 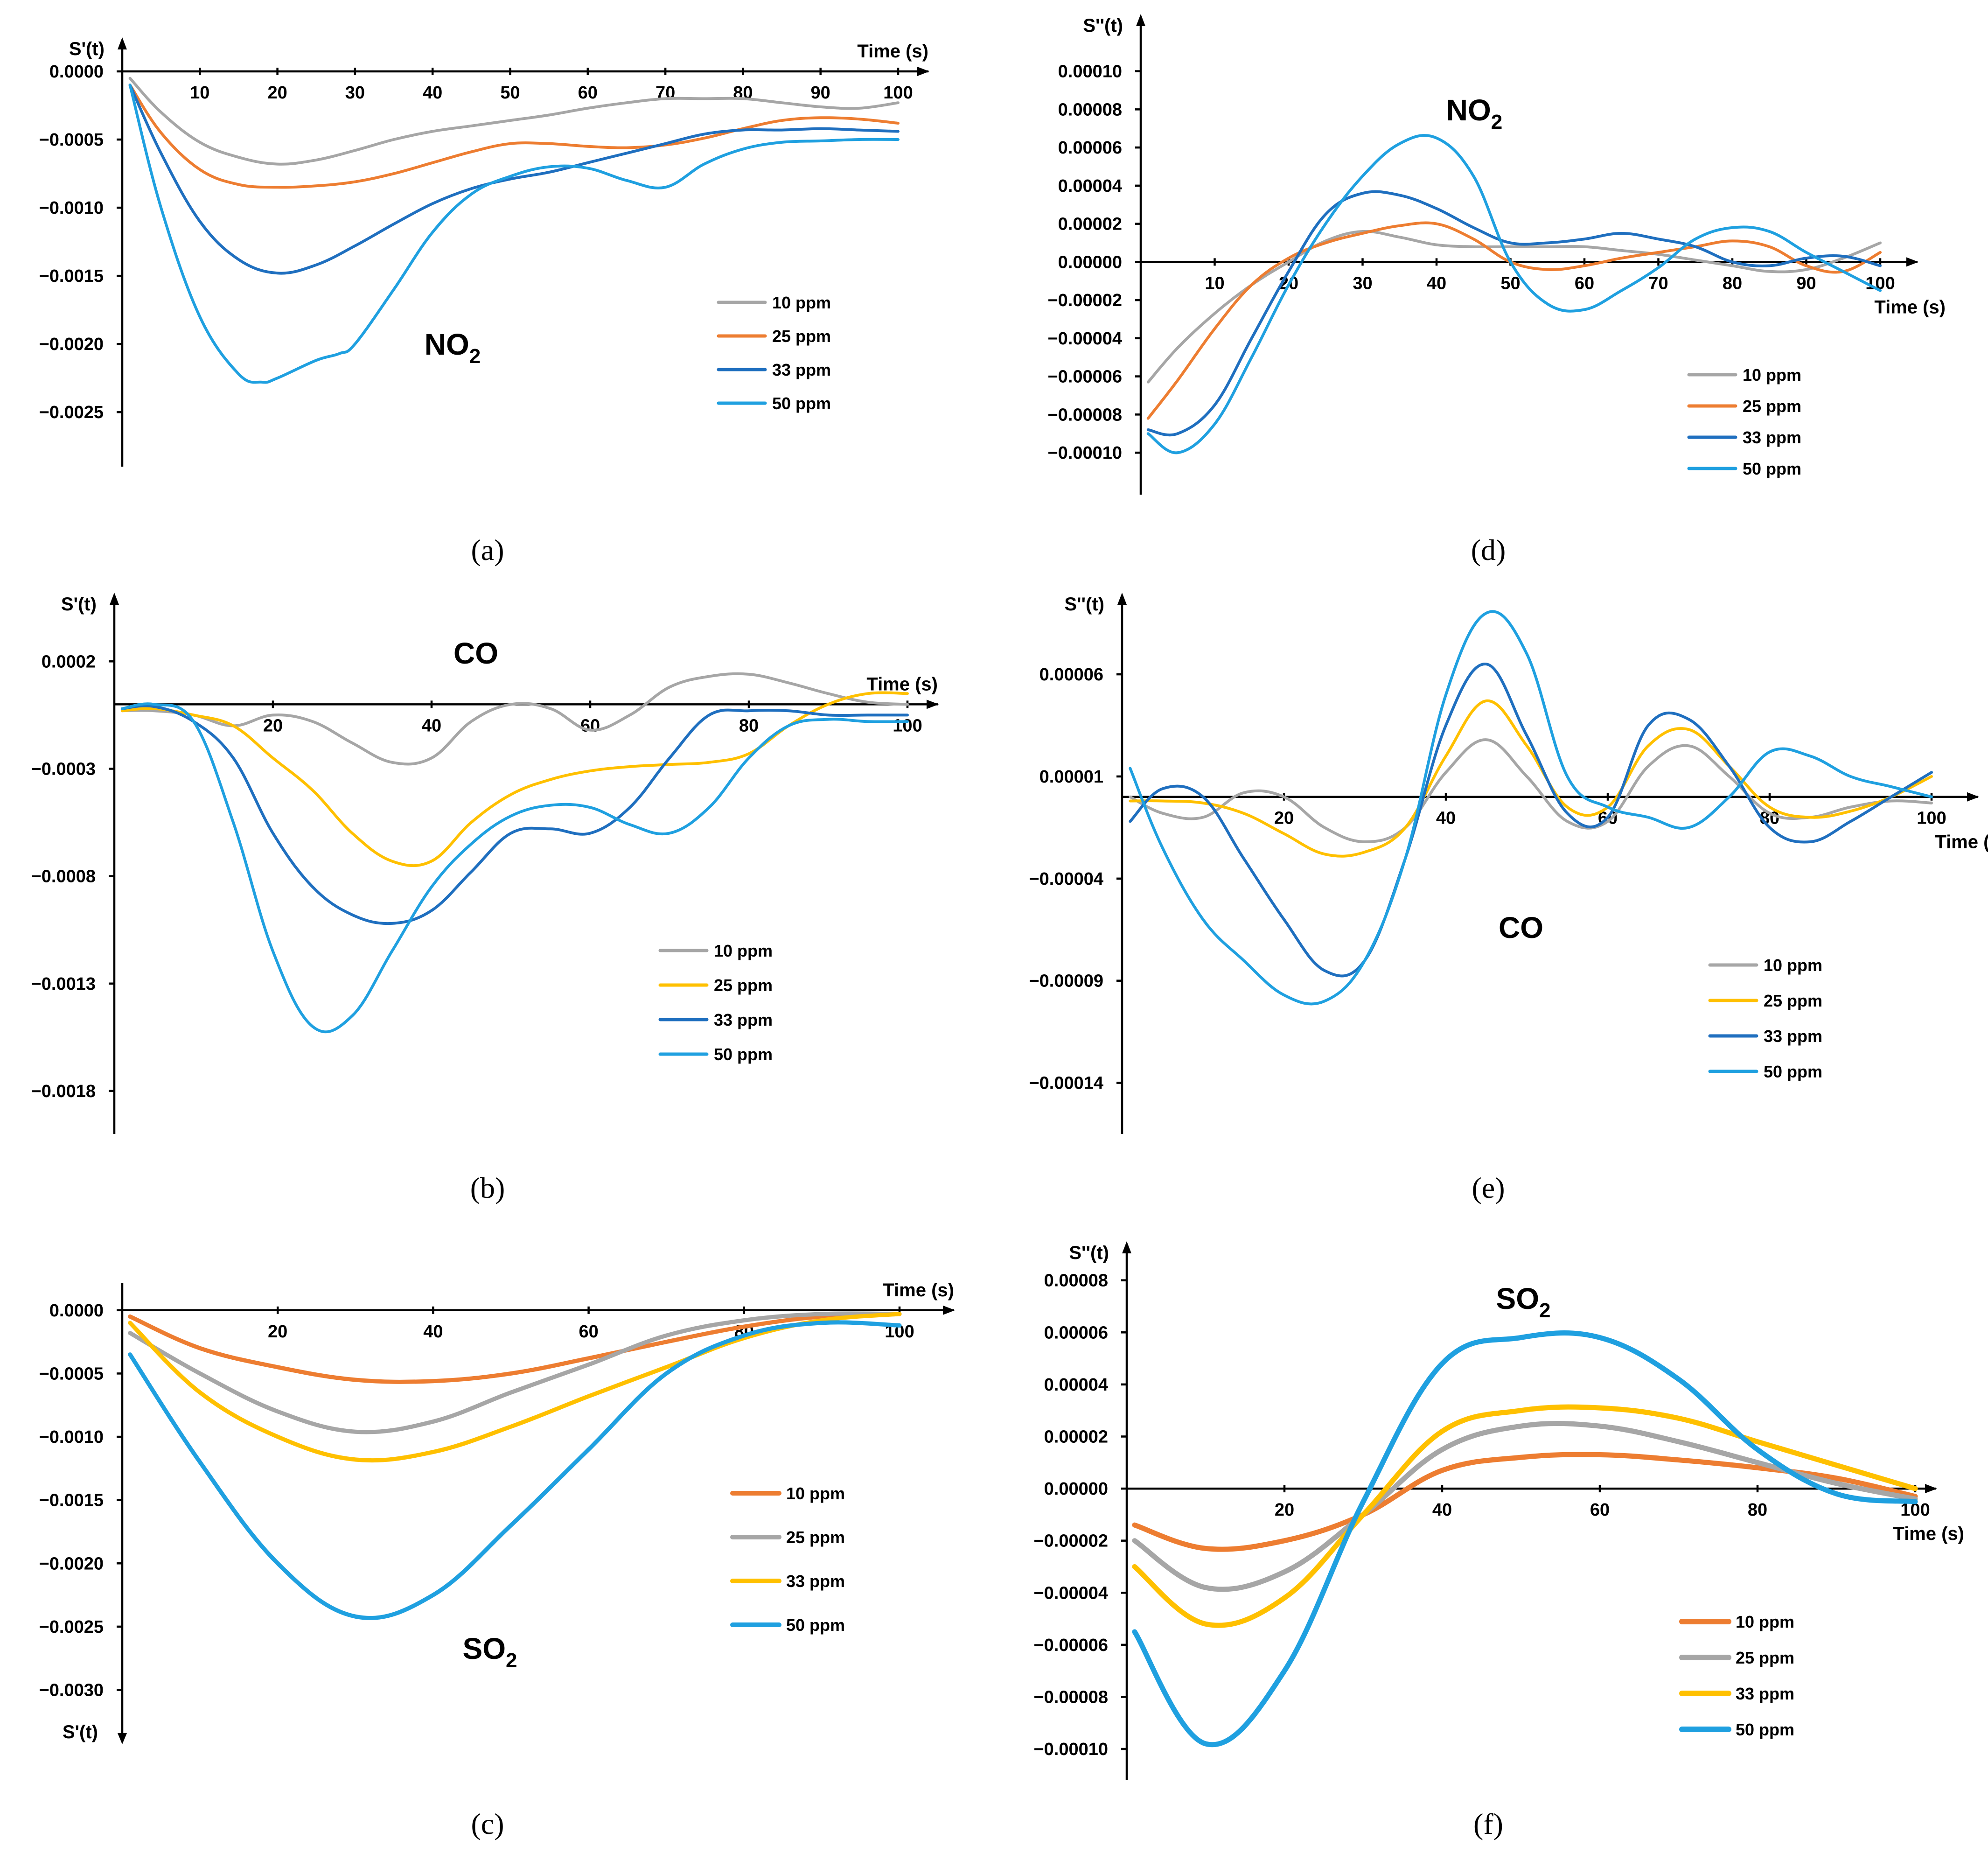 What do you see at coordinates (487, 549) in the screenshot?
I see `panel-label: (a)` at bounding box center [487, 549].